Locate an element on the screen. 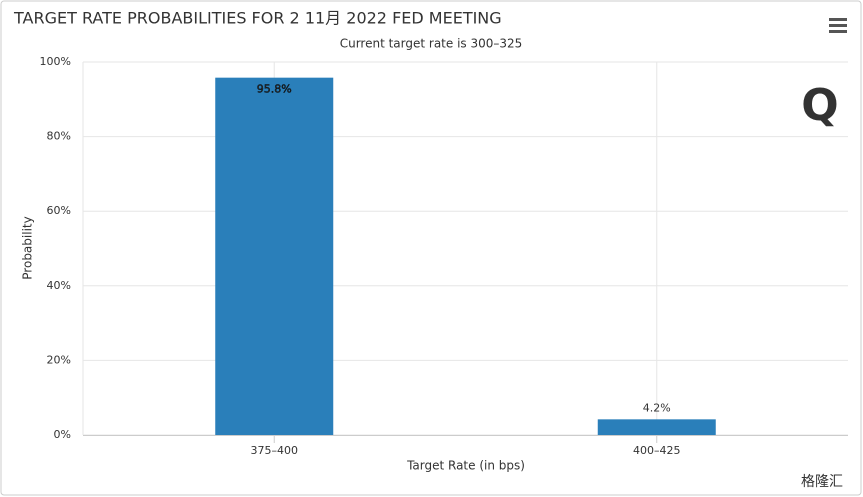 This screenshot has height=497, width=863. chart-subtitle: Current target rate is 300–325 is located at coordinates (431, 44).